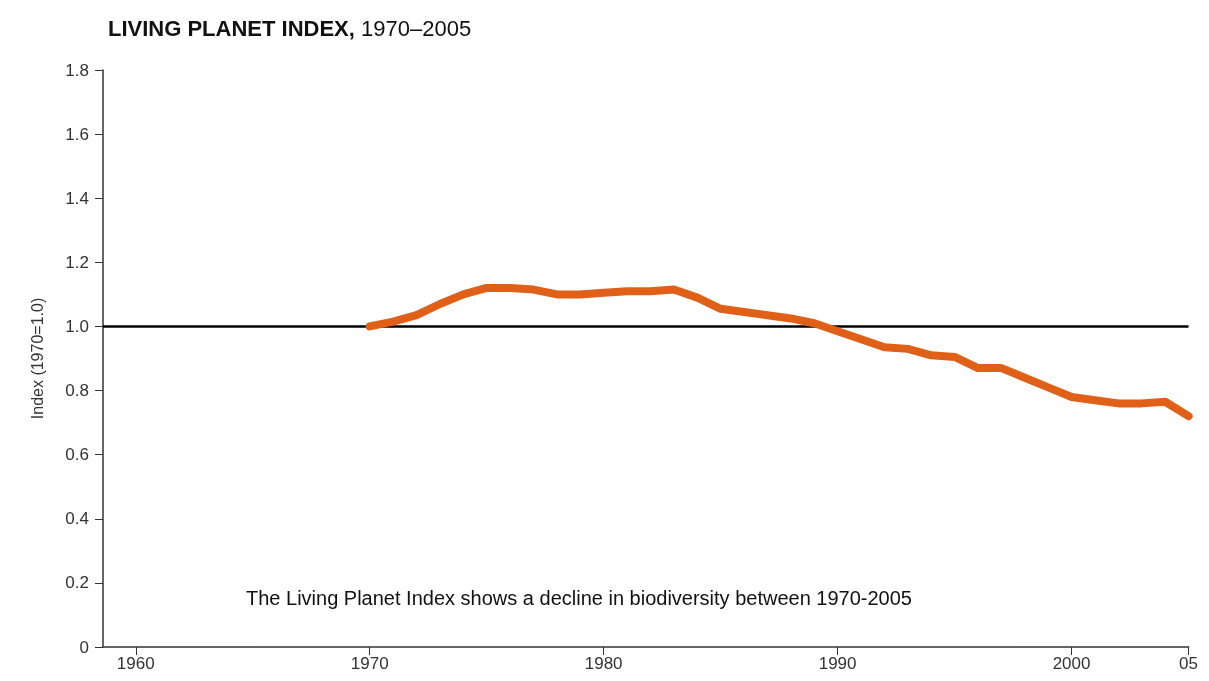  What do you see at coordinates (579, 598) in the screenshot?
I see `annotation: The Living Planet Index shows a decline in biodiversity between 1970-2005` at bounding box center [579, 598].